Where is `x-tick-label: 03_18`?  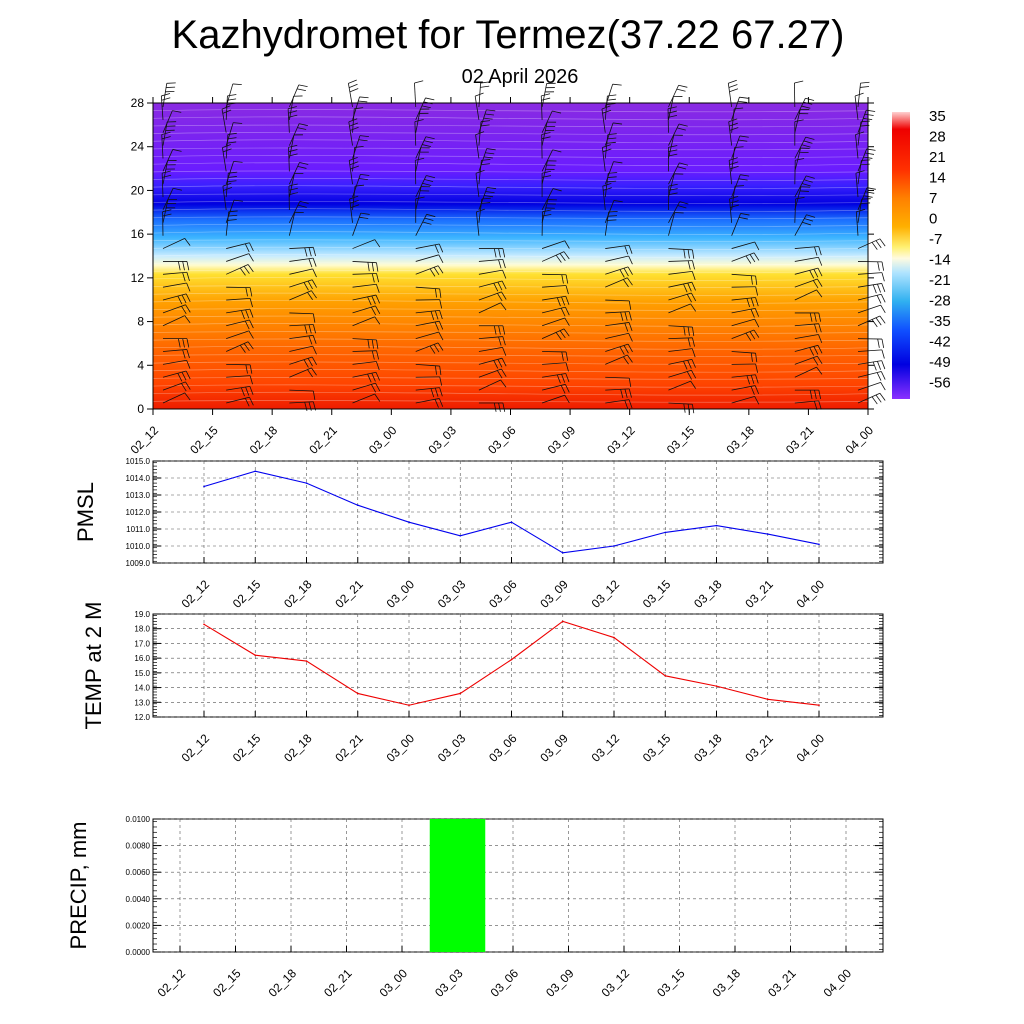 x-tick-label: 03_18 is located at coordinates (727, 983).